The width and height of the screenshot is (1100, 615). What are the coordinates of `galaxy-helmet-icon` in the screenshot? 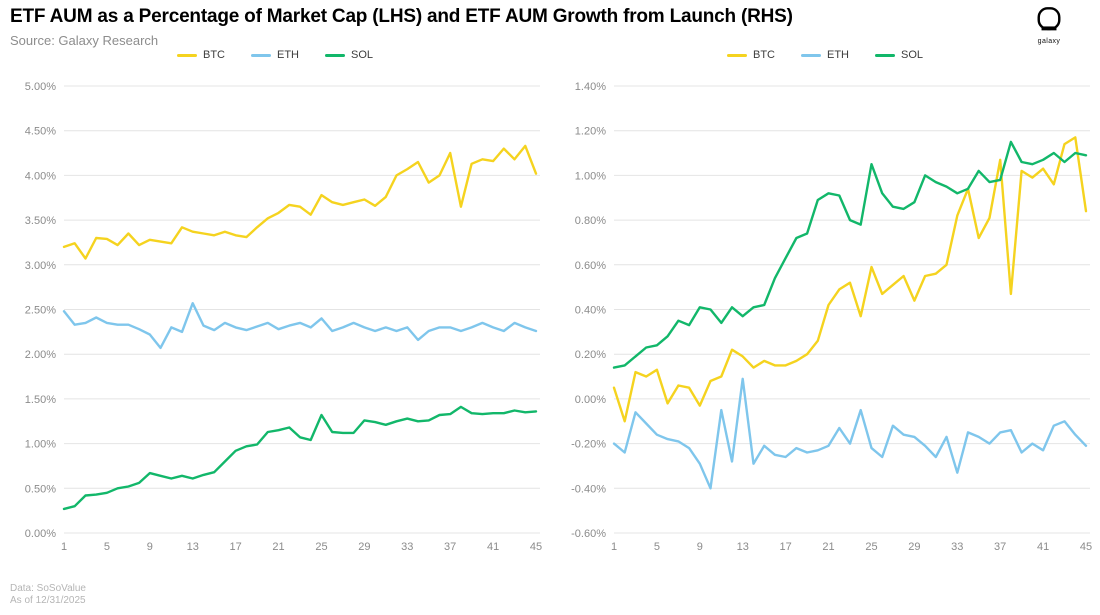 It's located at (1049, 19).